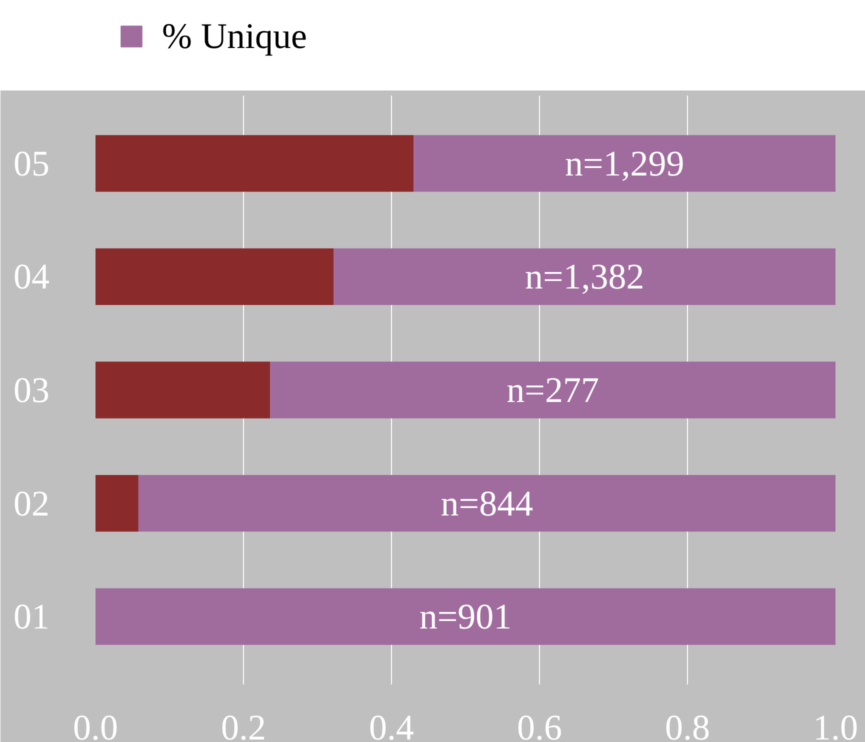 This screenshot has width=865, height=742. I want to click on annotation: n=277, so click(552, 390).